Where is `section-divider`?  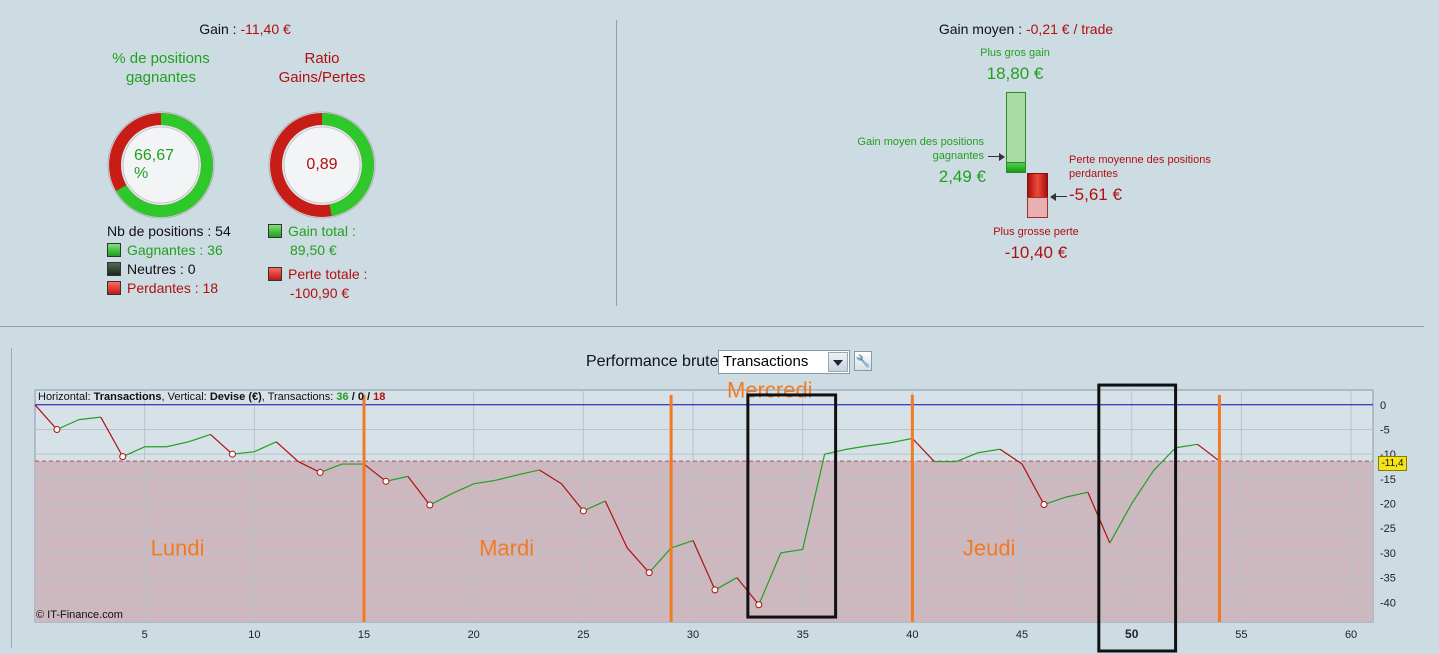
section-divider is located at coordinates (712, 326).